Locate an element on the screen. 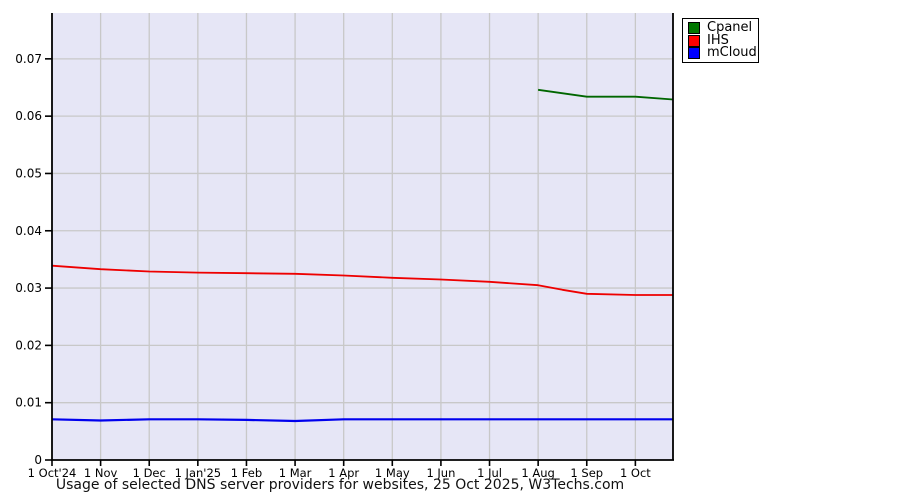 The height and width of the screenshot is (500, 900). legend-item-cpanel: Cpanel is located at coordinates (721, 27).